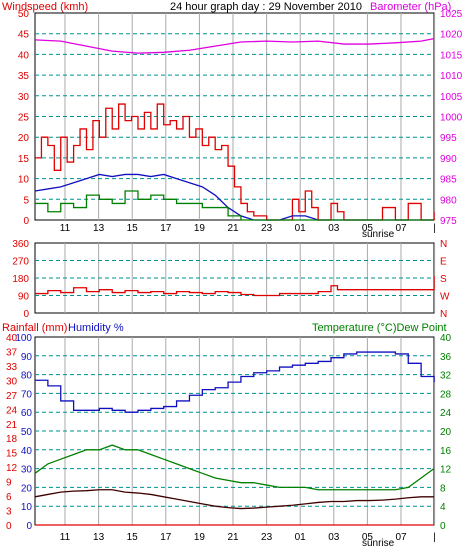  Describe the element at coordinates (96, 328) in the screenshot. I see `humidity-axis-title: Humidity %` at that location.